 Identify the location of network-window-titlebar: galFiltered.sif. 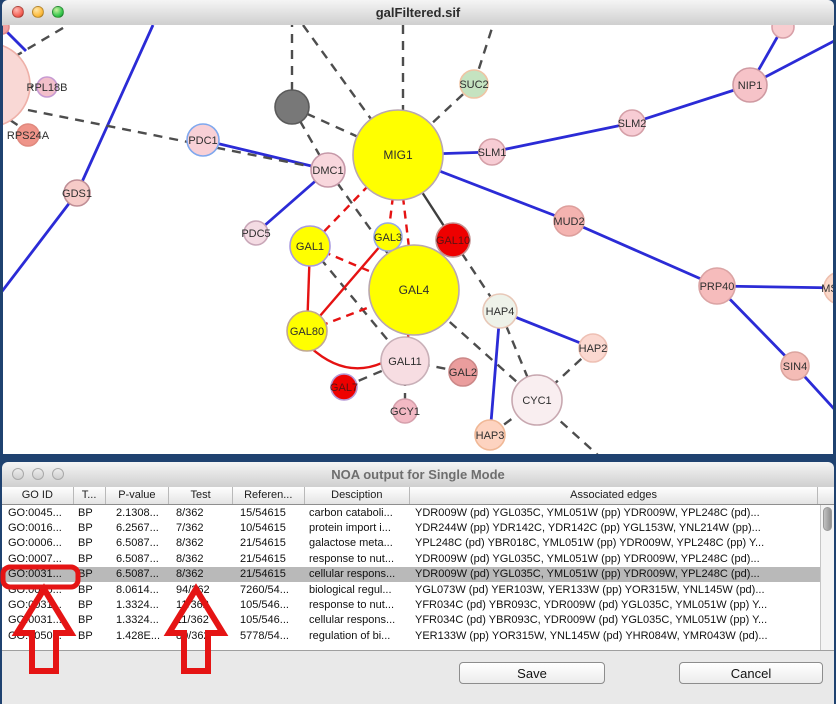
(418, 13).